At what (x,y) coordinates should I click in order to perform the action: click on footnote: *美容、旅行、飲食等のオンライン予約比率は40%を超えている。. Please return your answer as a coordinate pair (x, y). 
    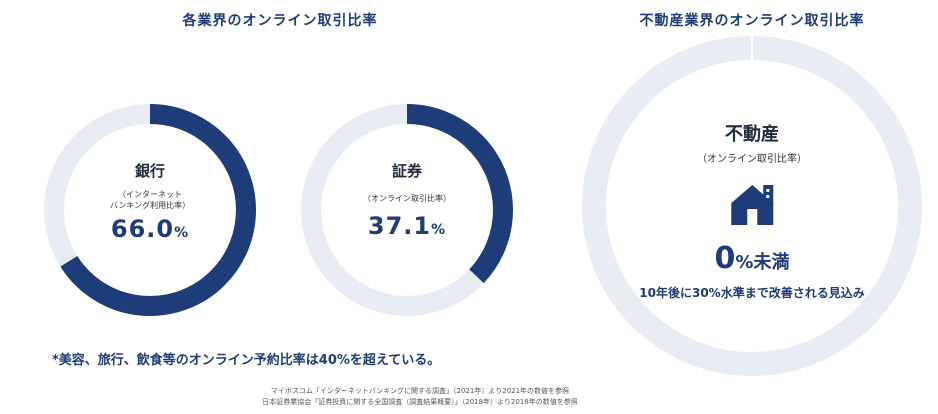
    Looking at the image, I should click on (246, 360).